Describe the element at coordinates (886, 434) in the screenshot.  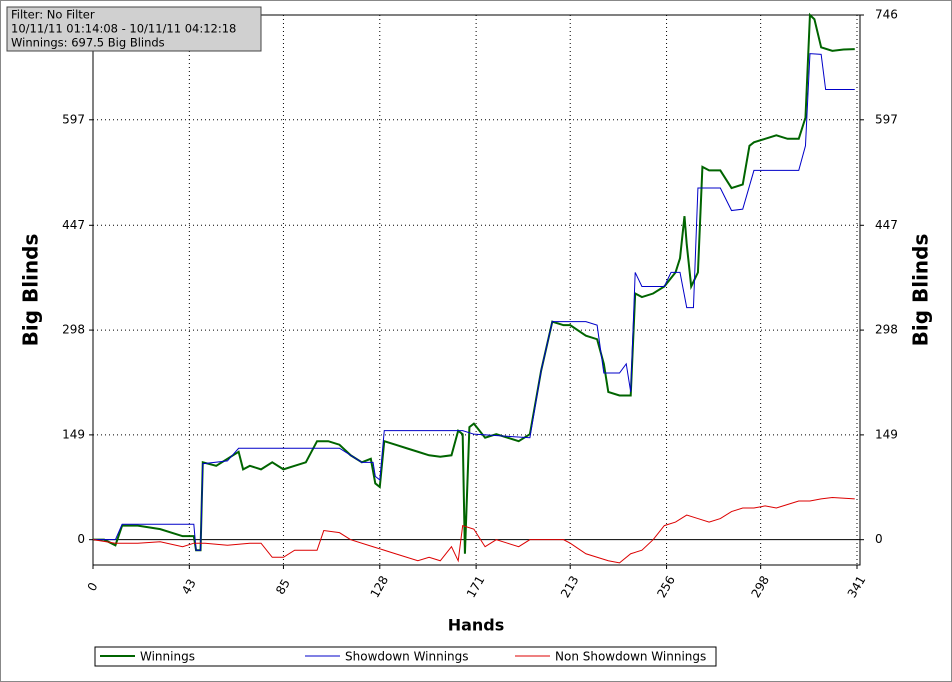
I see `y2-tick-label: 149` at that location.